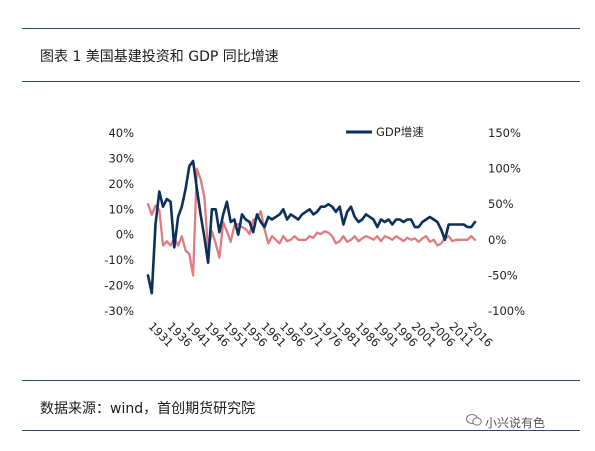 The height and width of the screenshot is (451, 595). I want to click on left-y-tick-label: 40%, so click(121, 133).